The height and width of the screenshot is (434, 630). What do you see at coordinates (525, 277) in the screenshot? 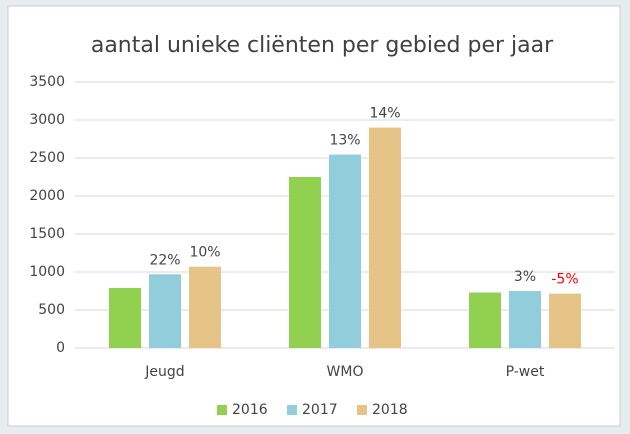
I see `growth-label: 3%` at bounding box center [525, 277].